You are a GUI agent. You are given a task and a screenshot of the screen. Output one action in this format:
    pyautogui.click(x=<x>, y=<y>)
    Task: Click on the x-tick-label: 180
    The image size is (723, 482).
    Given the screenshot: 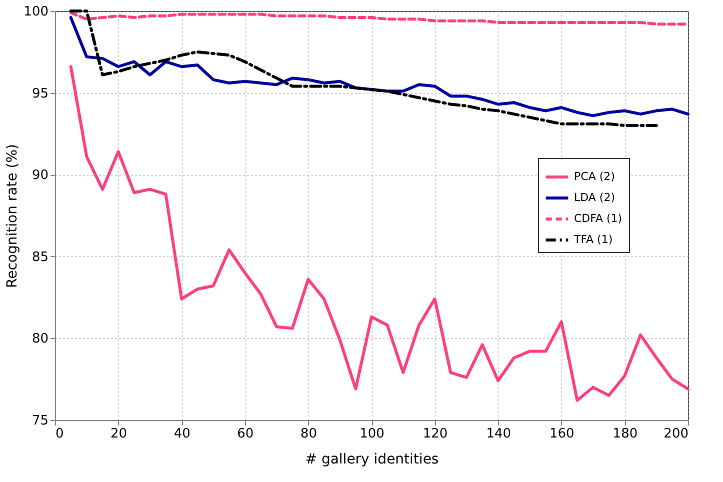 What is the action you would take?
    pyautogui.click(x=625, y=434)
    